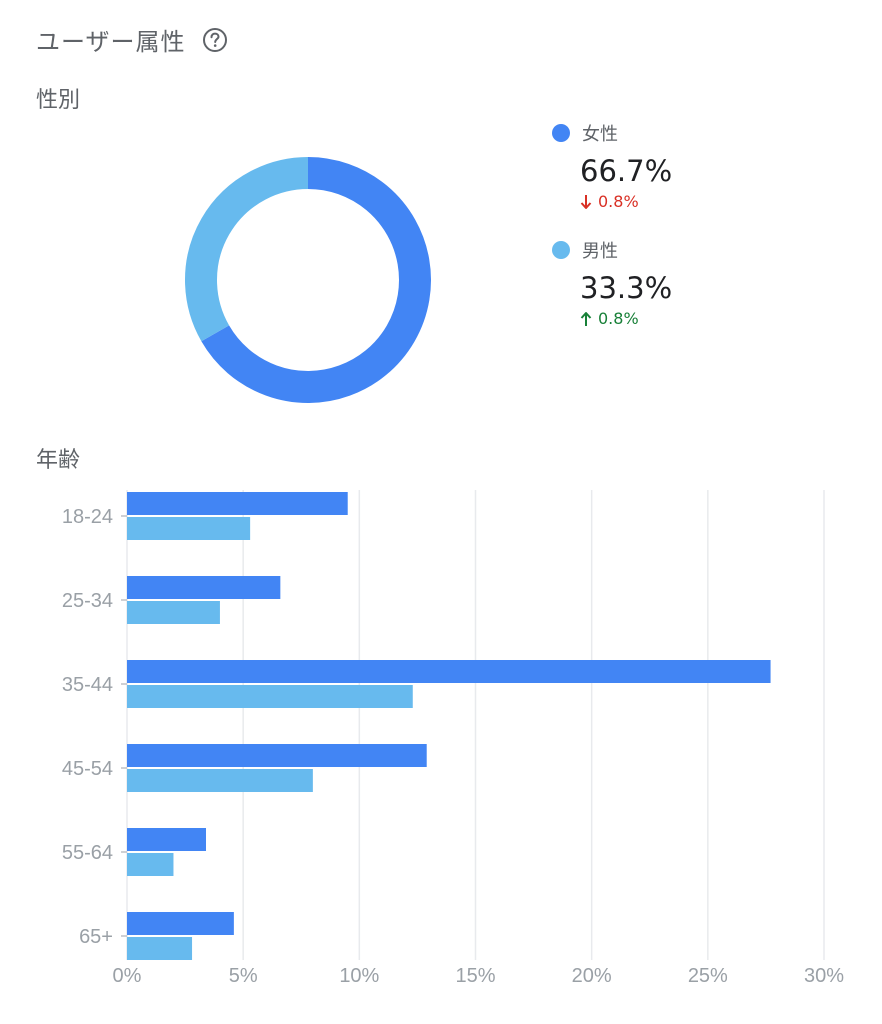  What do you see at coordinates (87, 853) in the screenshot?
I see `y-tick-label: 55-64` at bounding box center [87, 853].